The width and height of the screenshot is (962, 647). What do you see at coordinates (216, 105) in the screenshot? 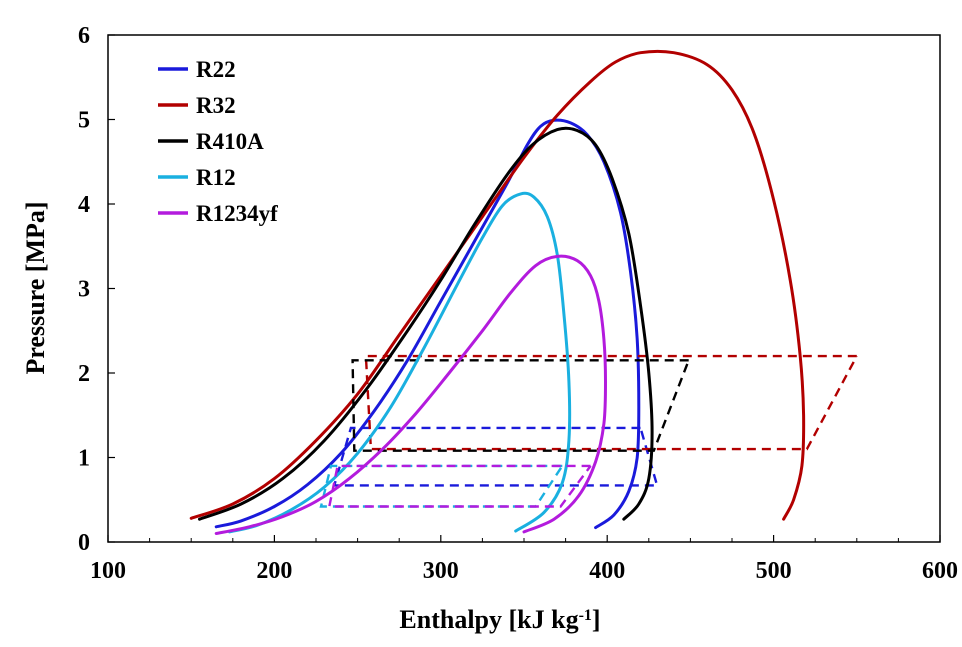
I see `legend-label-r32: R32` at bounding box center [216, 105].